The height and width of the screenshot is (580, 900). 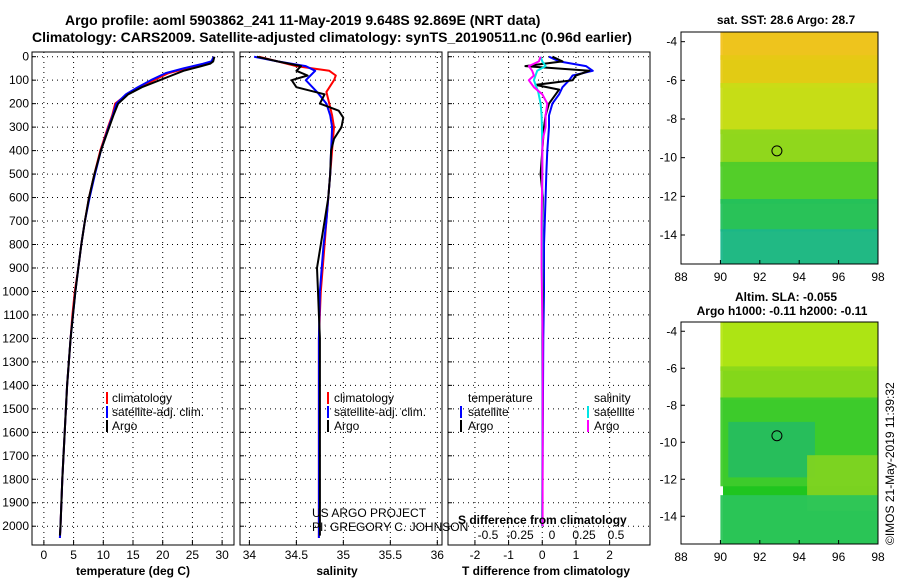 I want to click on salinity-x-ticks: 34 34.5 35 35.5 36, so click(x=344, y=555).